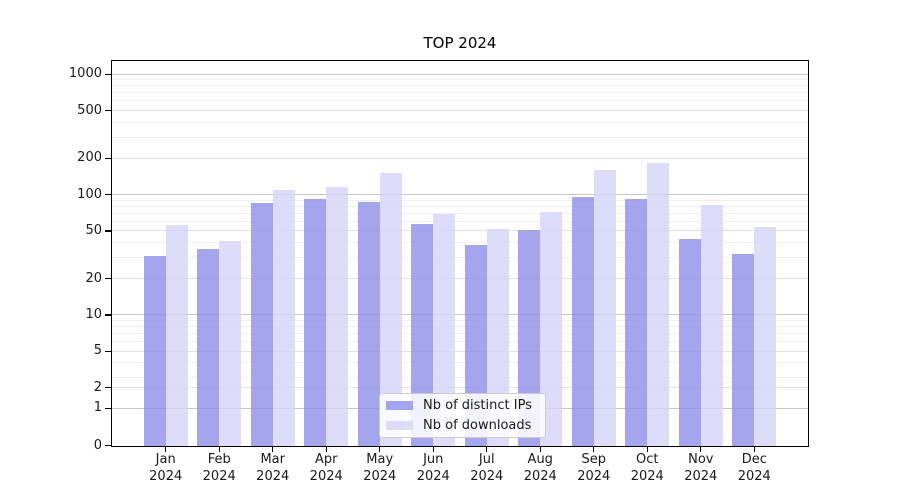  What do you see at coordinates (551, 329) in the screenshot?
I see `bar-downloads-aug-2024` at bounding box center [551, 329].